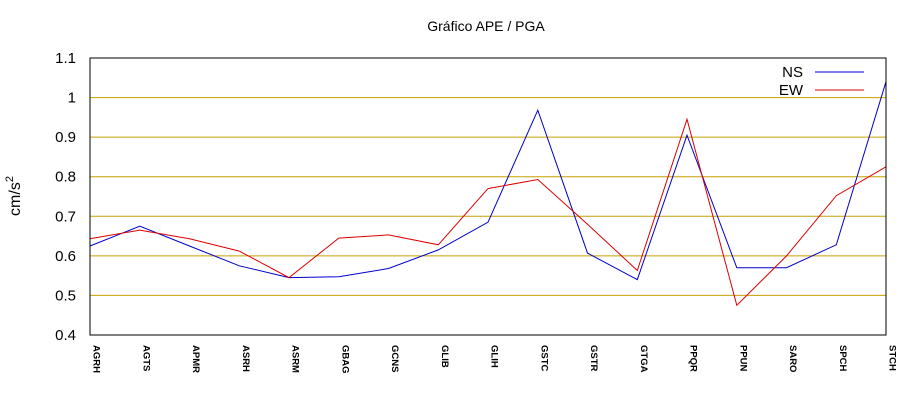 The height and width of the screenshot is (400, 920). What do you see at coordinates (65, 137) in the screenshot?
I see `y-tick-label: 0.9` at bounding box center [65, 137].